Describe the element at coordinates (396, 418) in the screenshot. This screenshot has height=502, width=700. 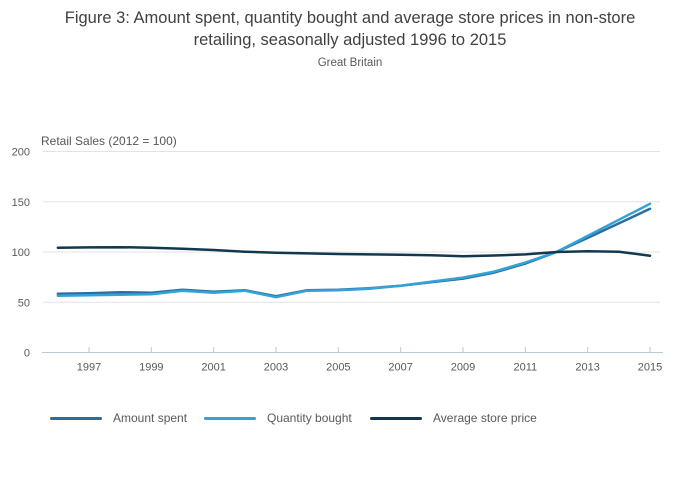
I see `legend-swatch-average-store-price` at that location.